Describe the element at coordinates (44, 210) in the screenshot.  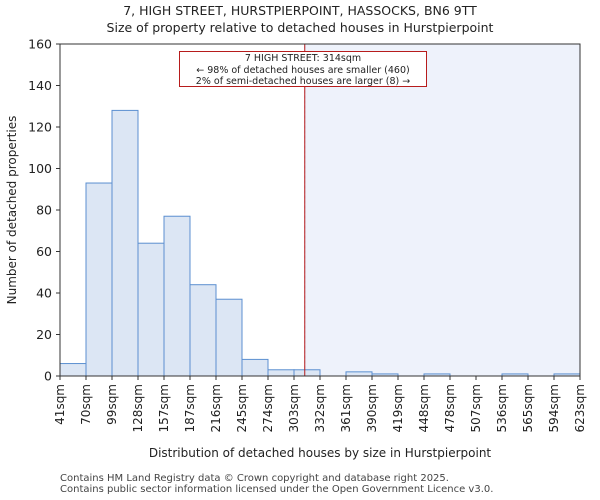
I see `y-tick-label: 80` at that location.